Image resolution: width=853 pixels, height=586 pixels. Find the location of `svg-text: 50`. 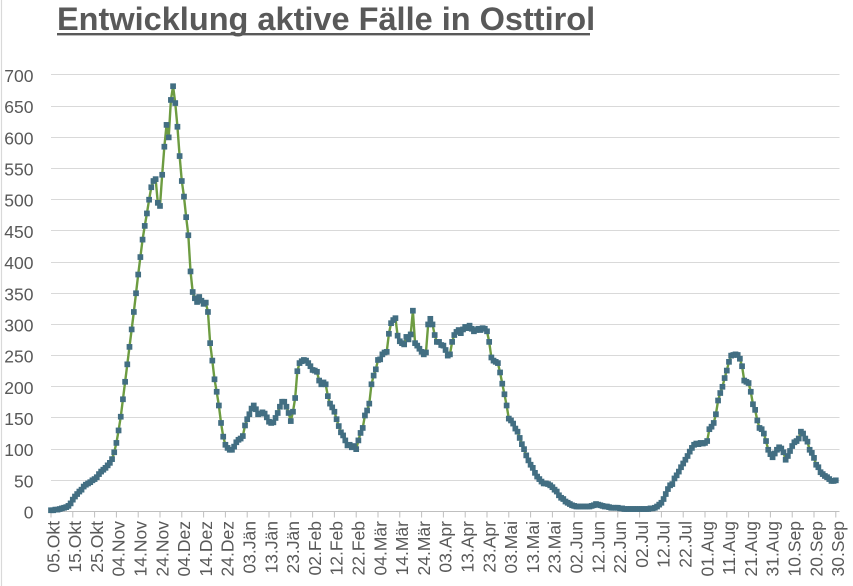

svg-text: 50 is located at coordinates (24, 481).